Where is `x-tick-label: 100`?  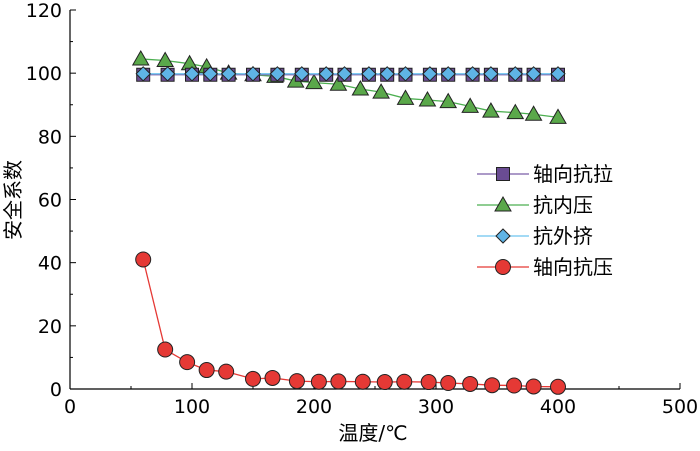 x-tick-label: 100 is located at coordinates (192, 407).